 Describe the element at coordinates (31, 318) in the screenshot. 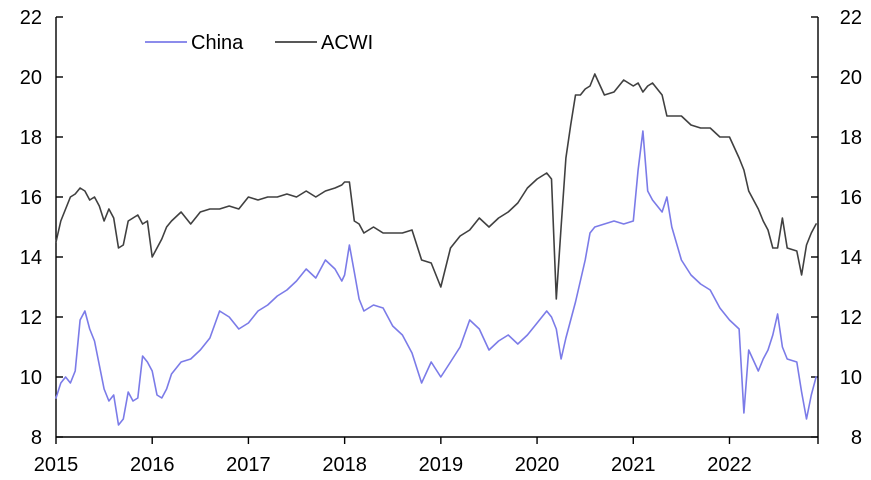

I see `y-tick-label-left: 12` at that location.